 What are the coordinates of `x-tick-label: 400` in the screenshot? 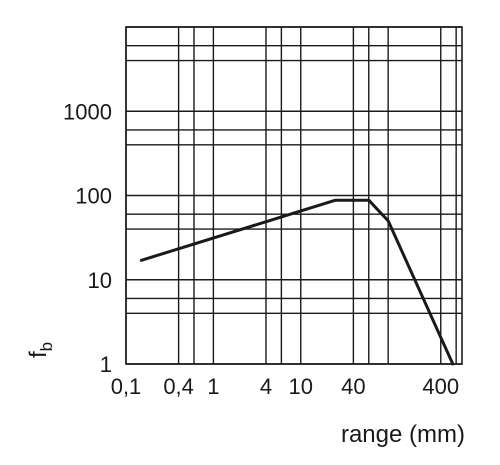 It's located at (440, 386).